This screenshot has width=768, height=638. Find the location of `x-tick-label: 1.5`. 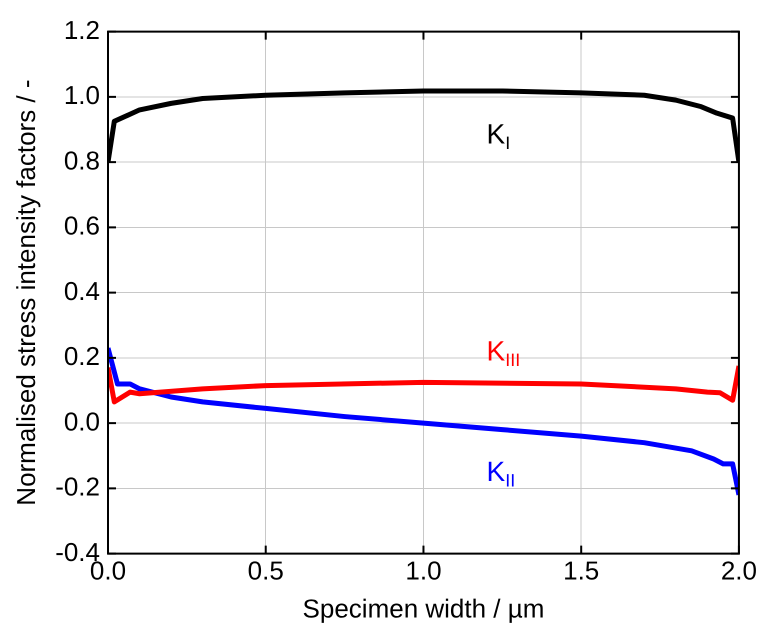

x-tick-label: 1.5 is located at coordinates (581, 570).